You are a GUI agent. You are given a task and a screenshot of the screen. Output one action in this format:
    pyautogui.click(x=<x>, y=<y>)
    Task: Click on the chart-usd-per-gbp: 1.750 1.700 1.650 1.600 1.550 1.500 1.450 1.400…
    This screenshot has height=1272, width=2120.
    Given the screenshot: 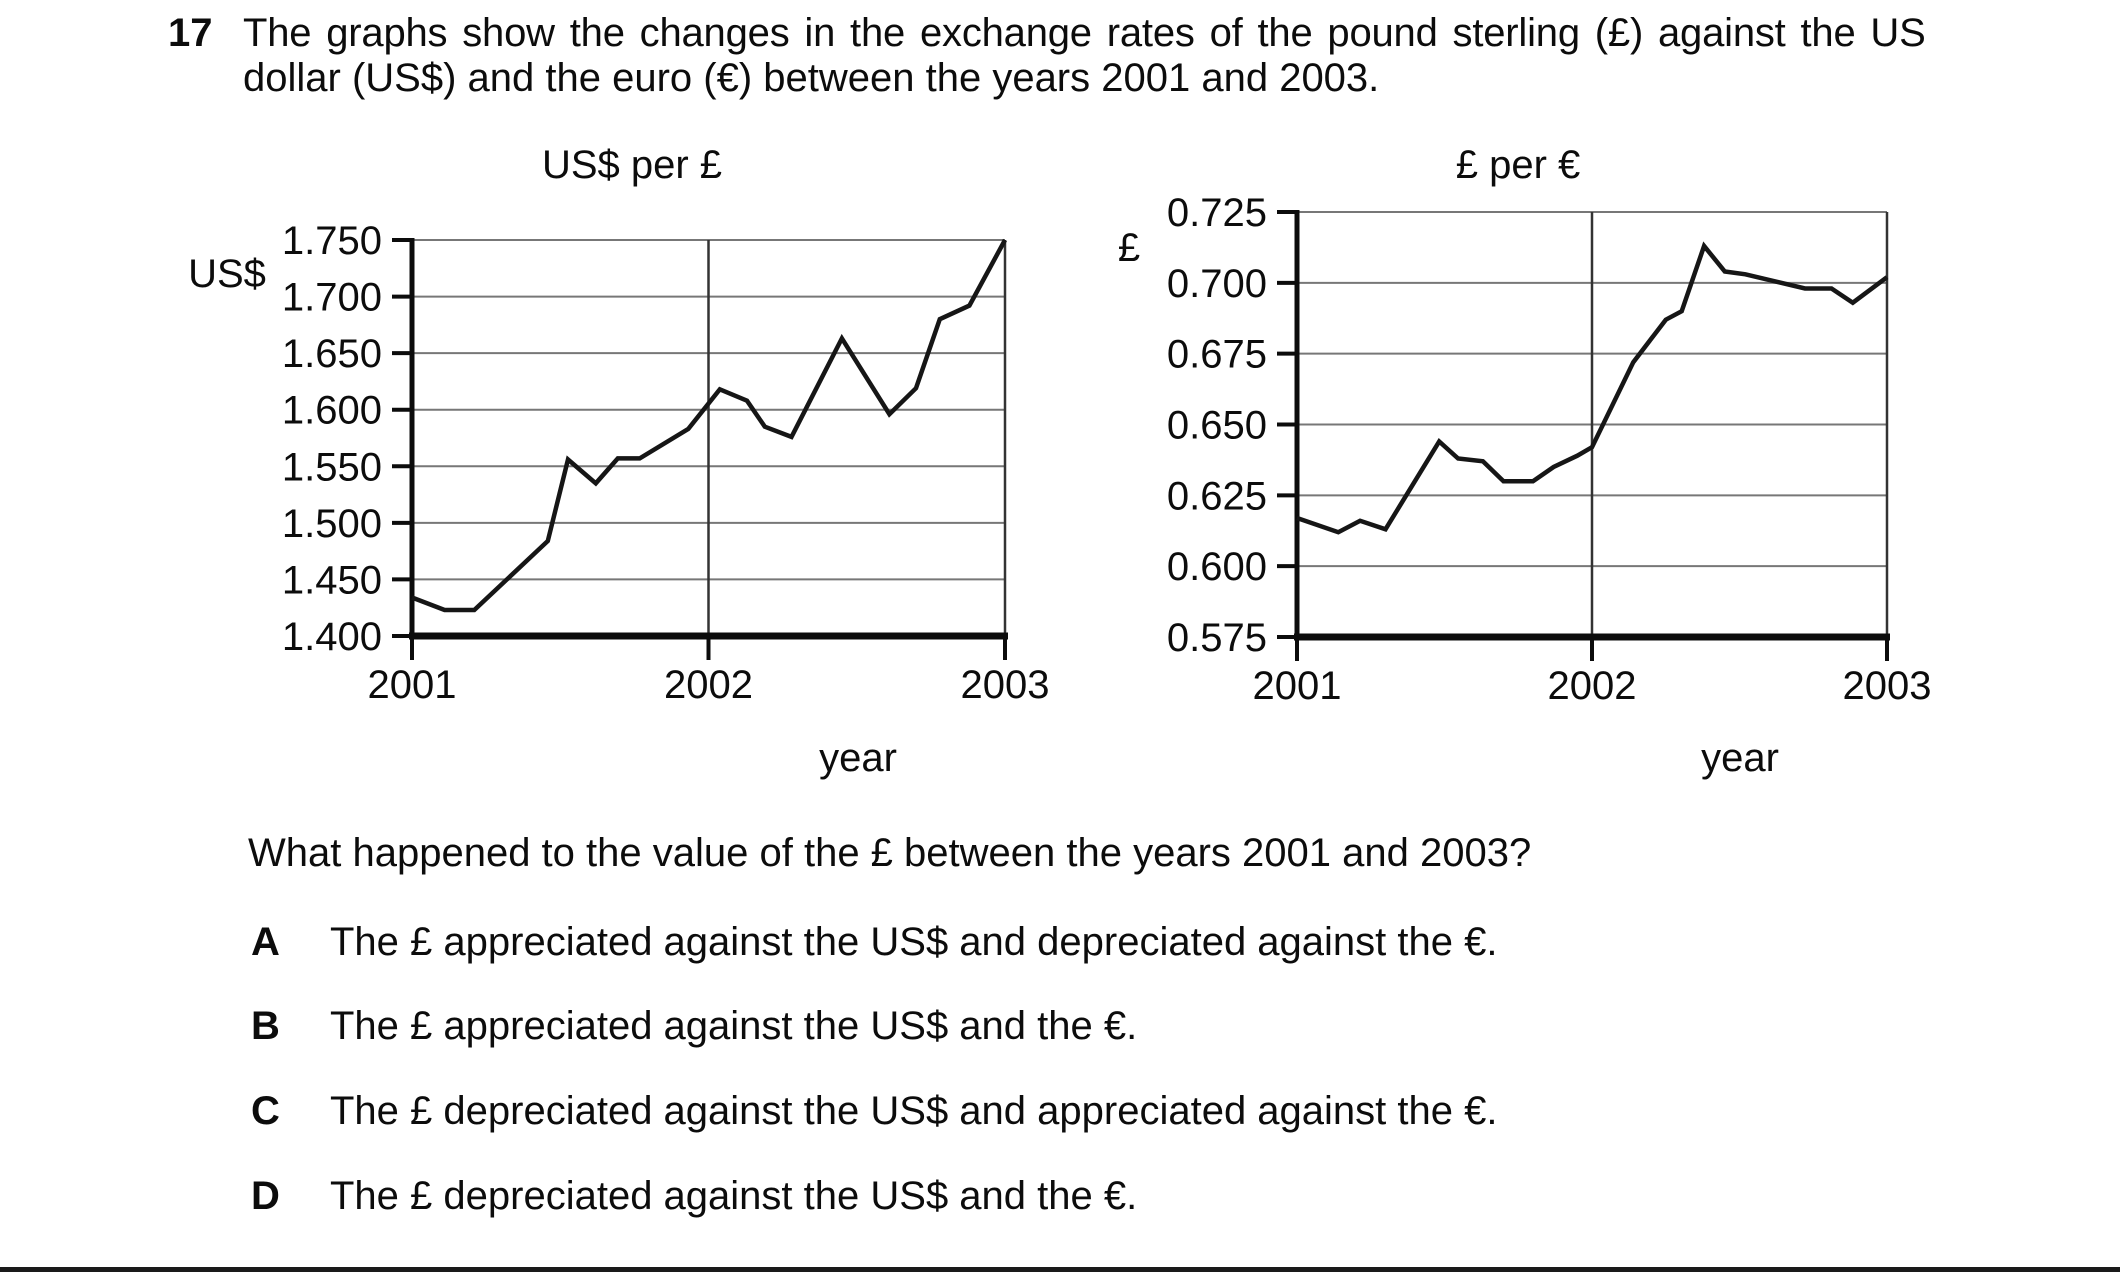 What is the action you would take?
    pyautogui.click(x=666, y=463)
    